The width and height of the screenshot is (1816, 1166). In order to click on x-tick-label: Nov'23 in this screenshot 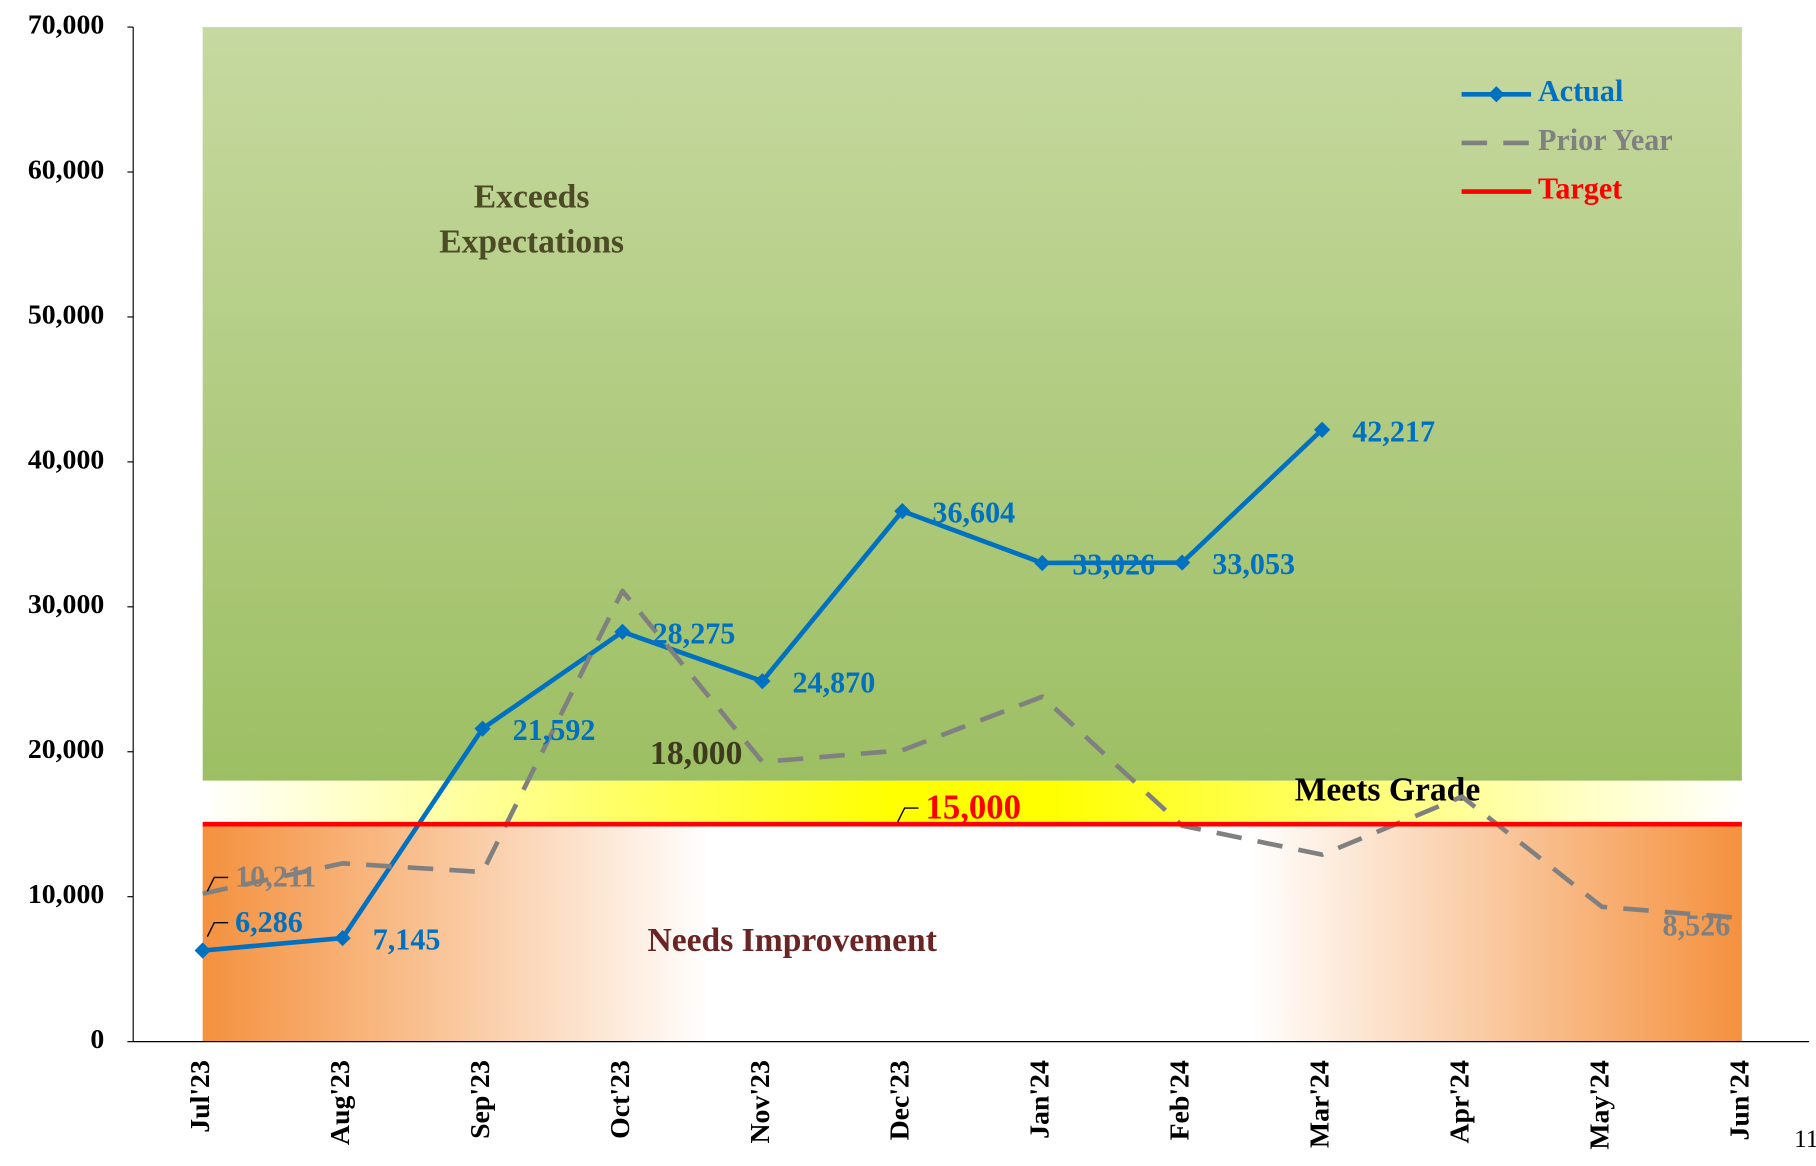, I will do `click(760, 1101)`.